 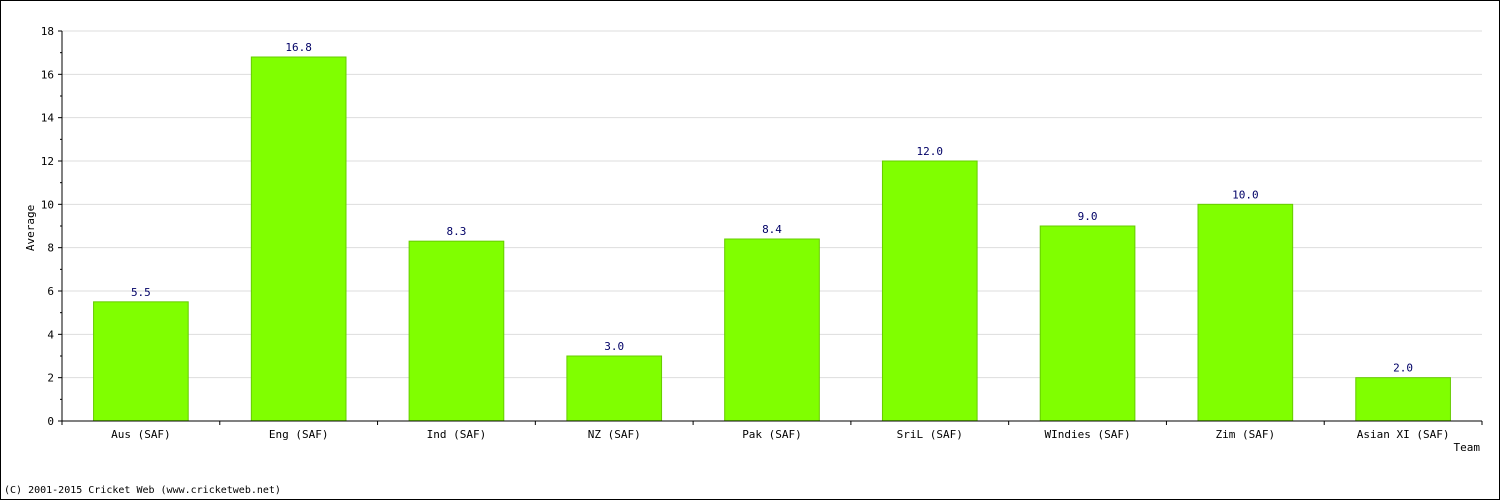 I want to click on data-label: 16.8, so click(x=298, y=47).